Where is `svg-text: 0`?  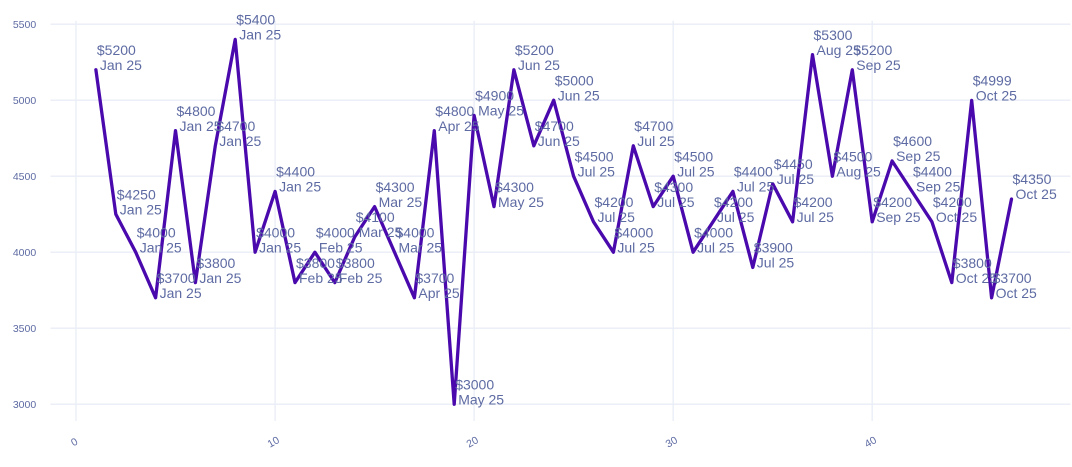
svg-text: 0 is located at coordinates (74, 442).